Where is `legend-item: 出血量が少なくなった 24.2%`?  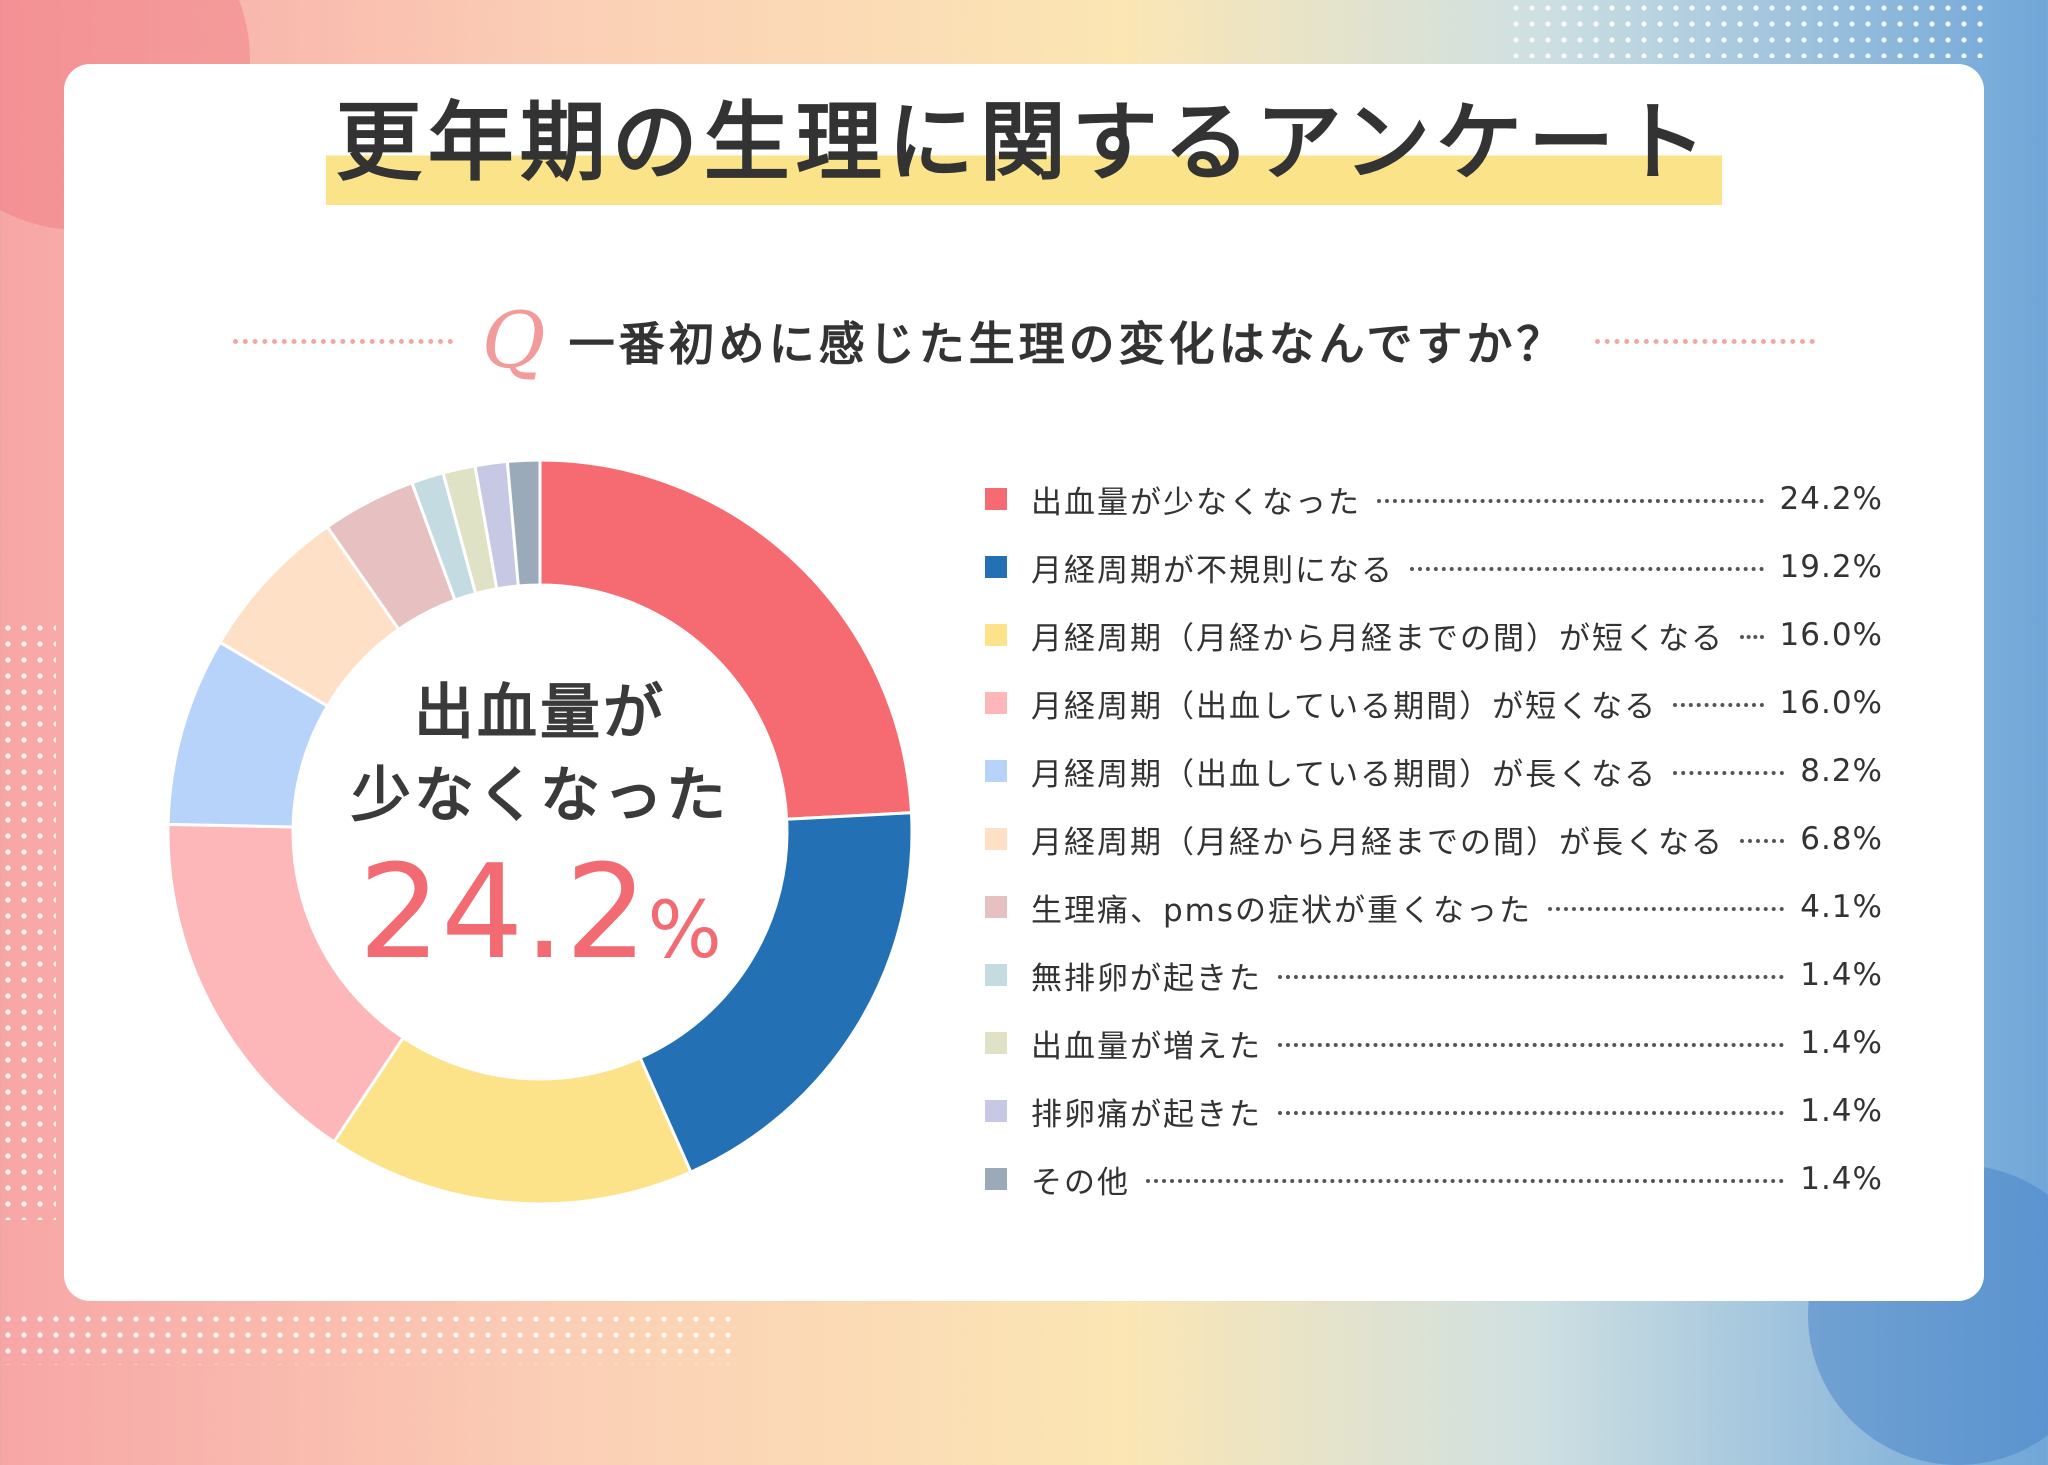
legend-item: 出血量が少なくなった 24.2% is located at coordinates (1434, 499).